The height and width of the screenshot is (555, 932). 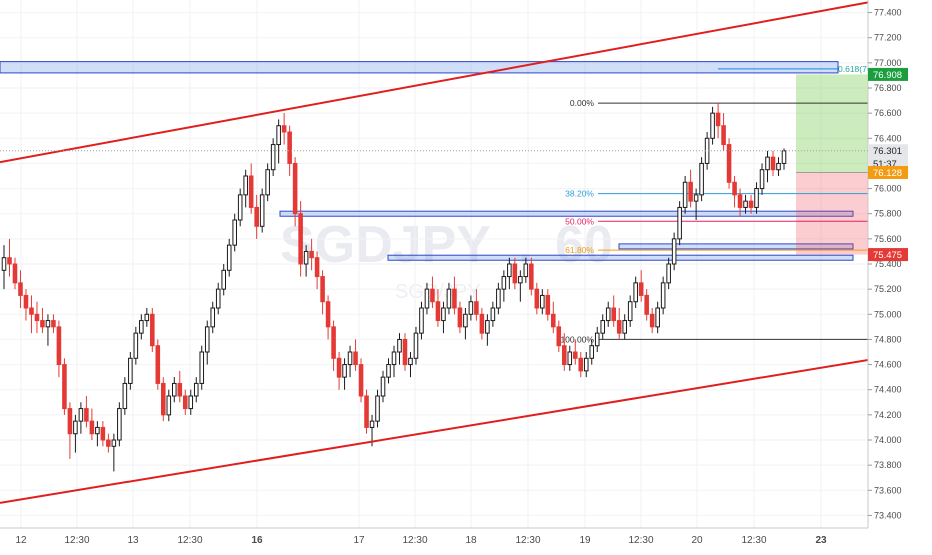 I want to click on stop-price-tag: 75.475, so click(x=887, y=255).